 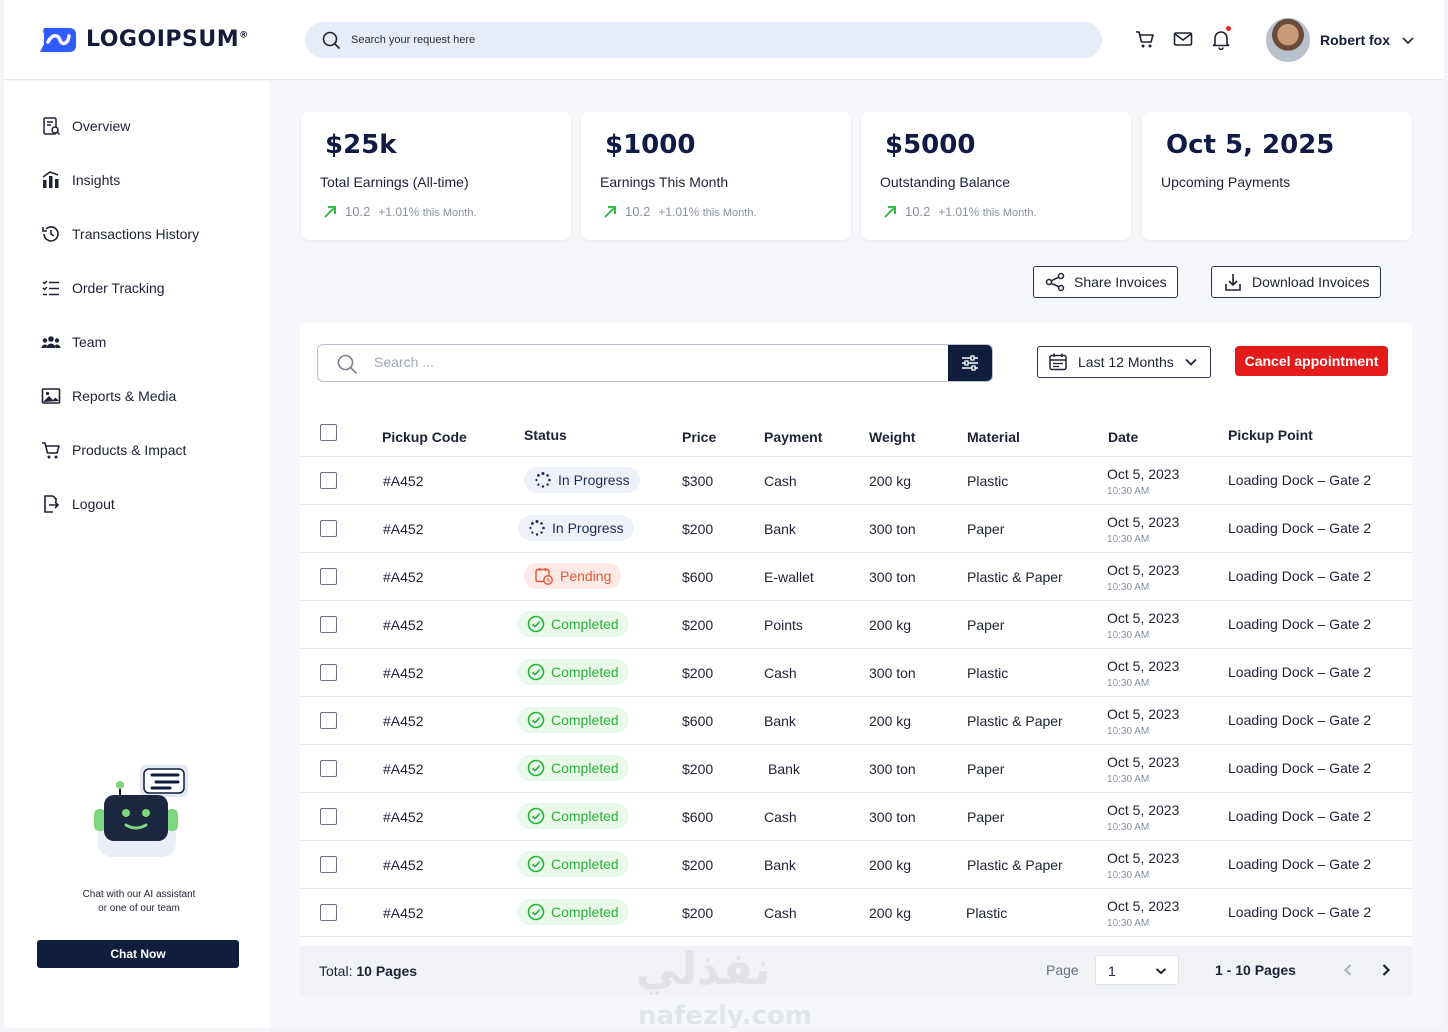 What do you see at coordinates (361, 145) in the screenshot?
I see `stat-value: $25k` at bounding box center [361, 145].